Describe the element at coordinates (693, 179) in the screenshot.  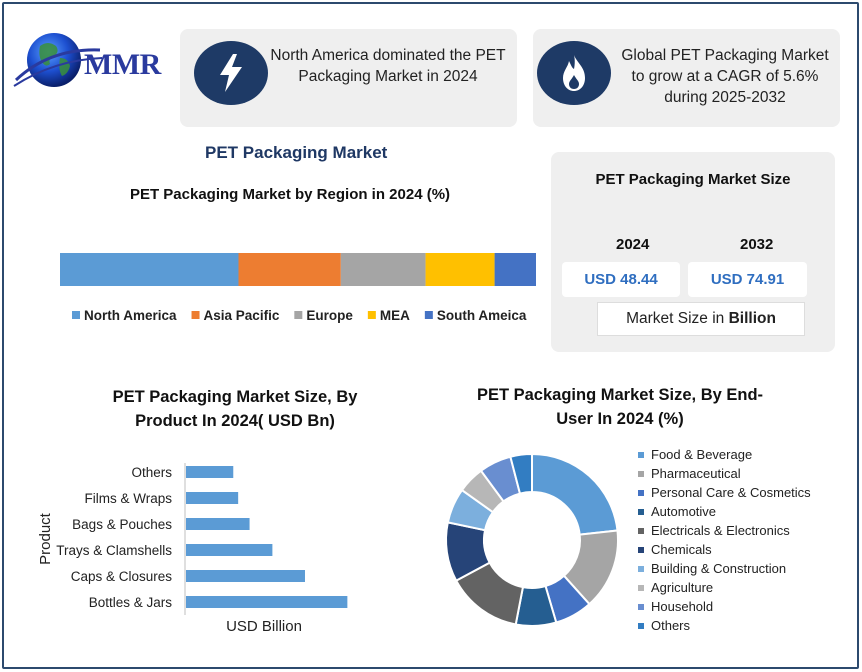
I see `market-size-title: PET Packaging Market Size` at that location.